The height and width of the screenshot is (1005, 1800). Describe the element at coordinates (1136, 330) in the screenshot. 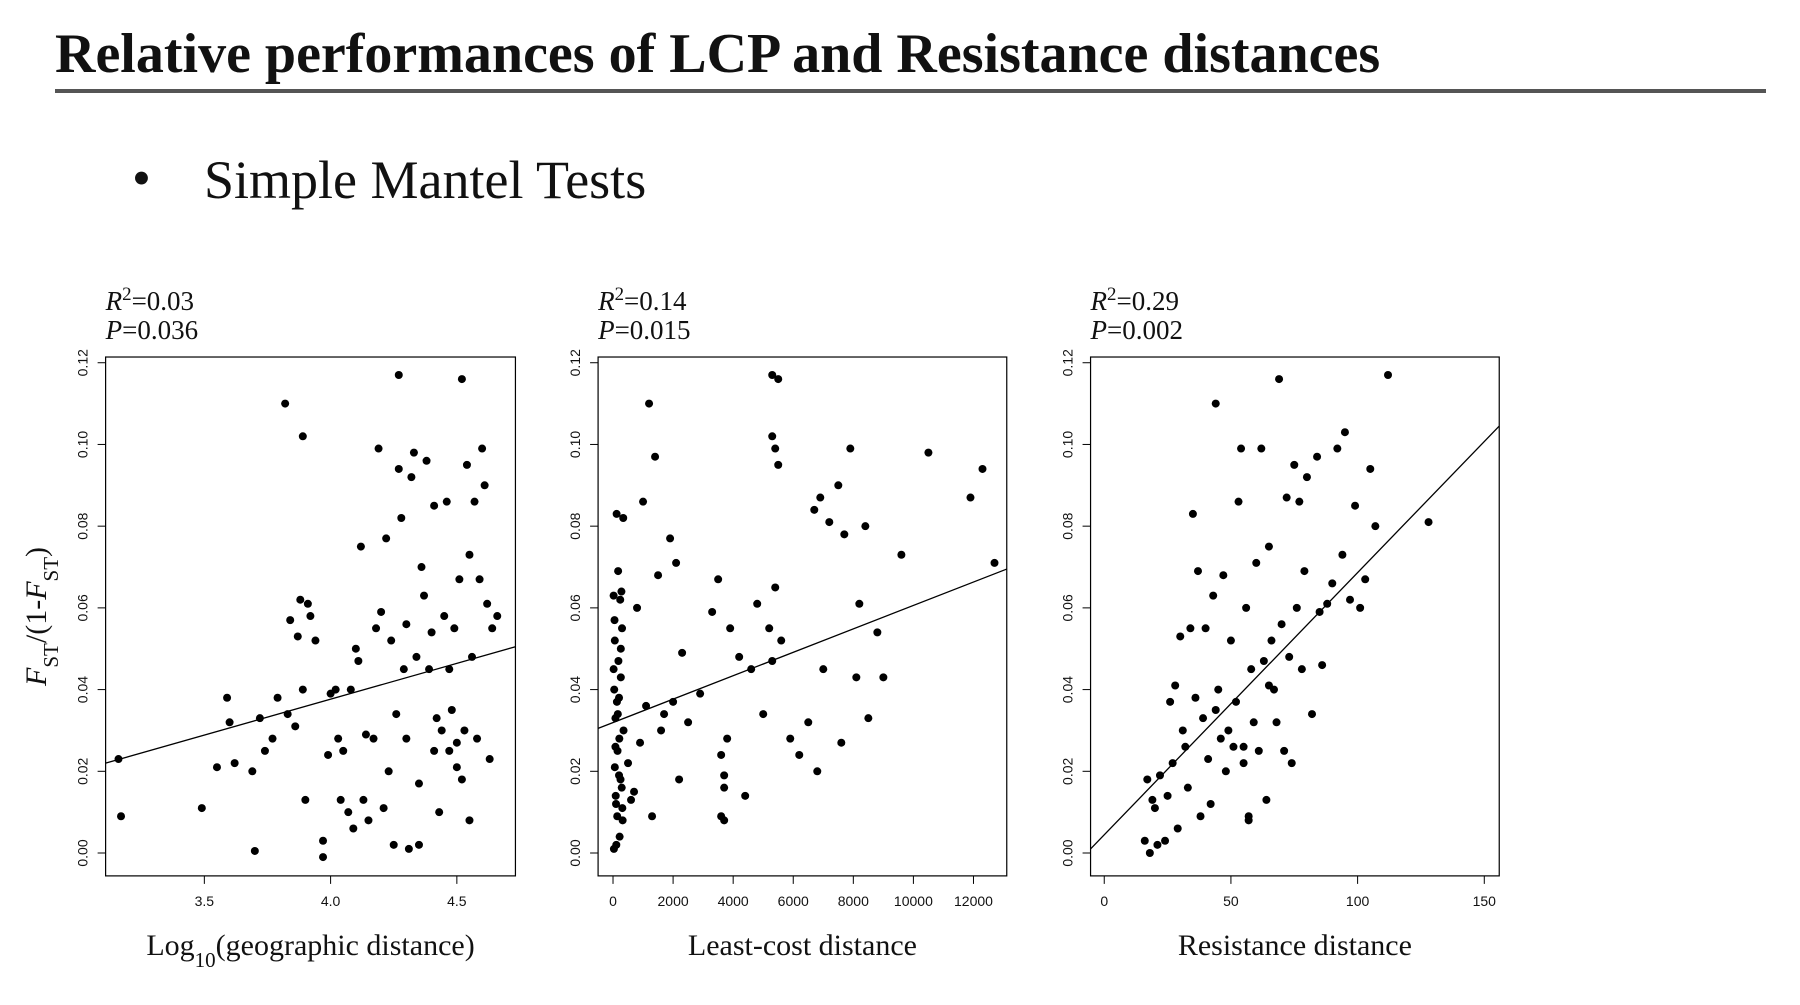

I see `annotation: P=0.002` at that location.